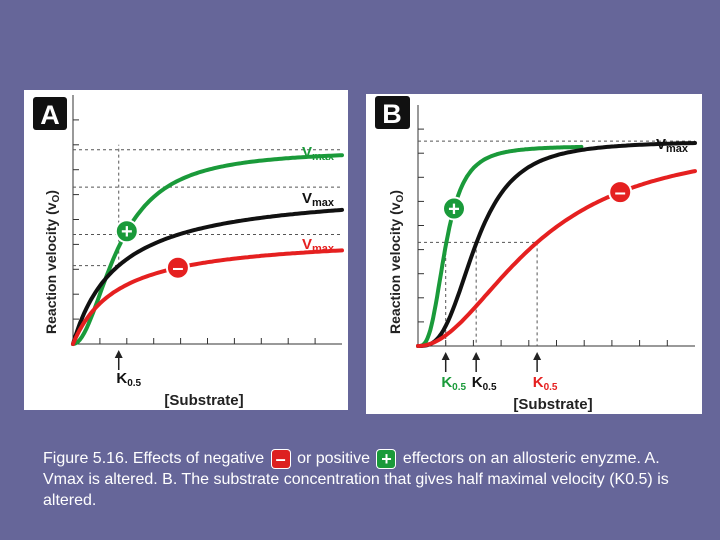 The image size is (720, 540). Describe the element at coordinates (386, 459) in the screenshot. I see `positive-effector-icon: +` at that location.